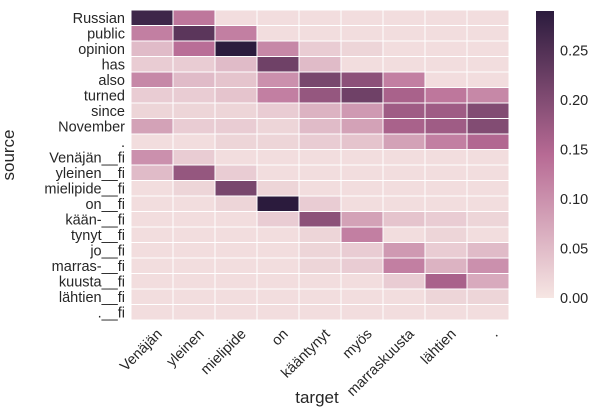 This screenshot has width=592, height=415. What do you see at coordinates (98, 236) in the screenshot?
I see `y-tick-label: tynyt__fi` at bounding box center [98, 236].